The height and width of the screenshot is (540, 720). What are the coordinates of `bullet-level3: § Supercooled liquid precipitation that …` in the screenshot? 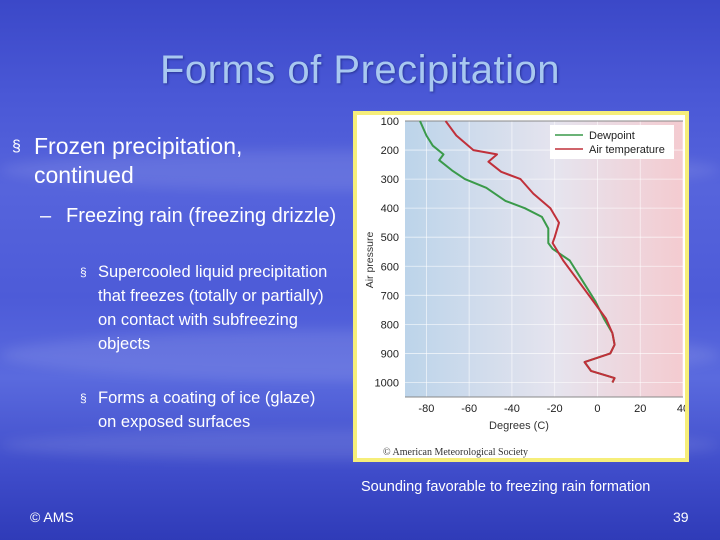 It's located at (205, 308).